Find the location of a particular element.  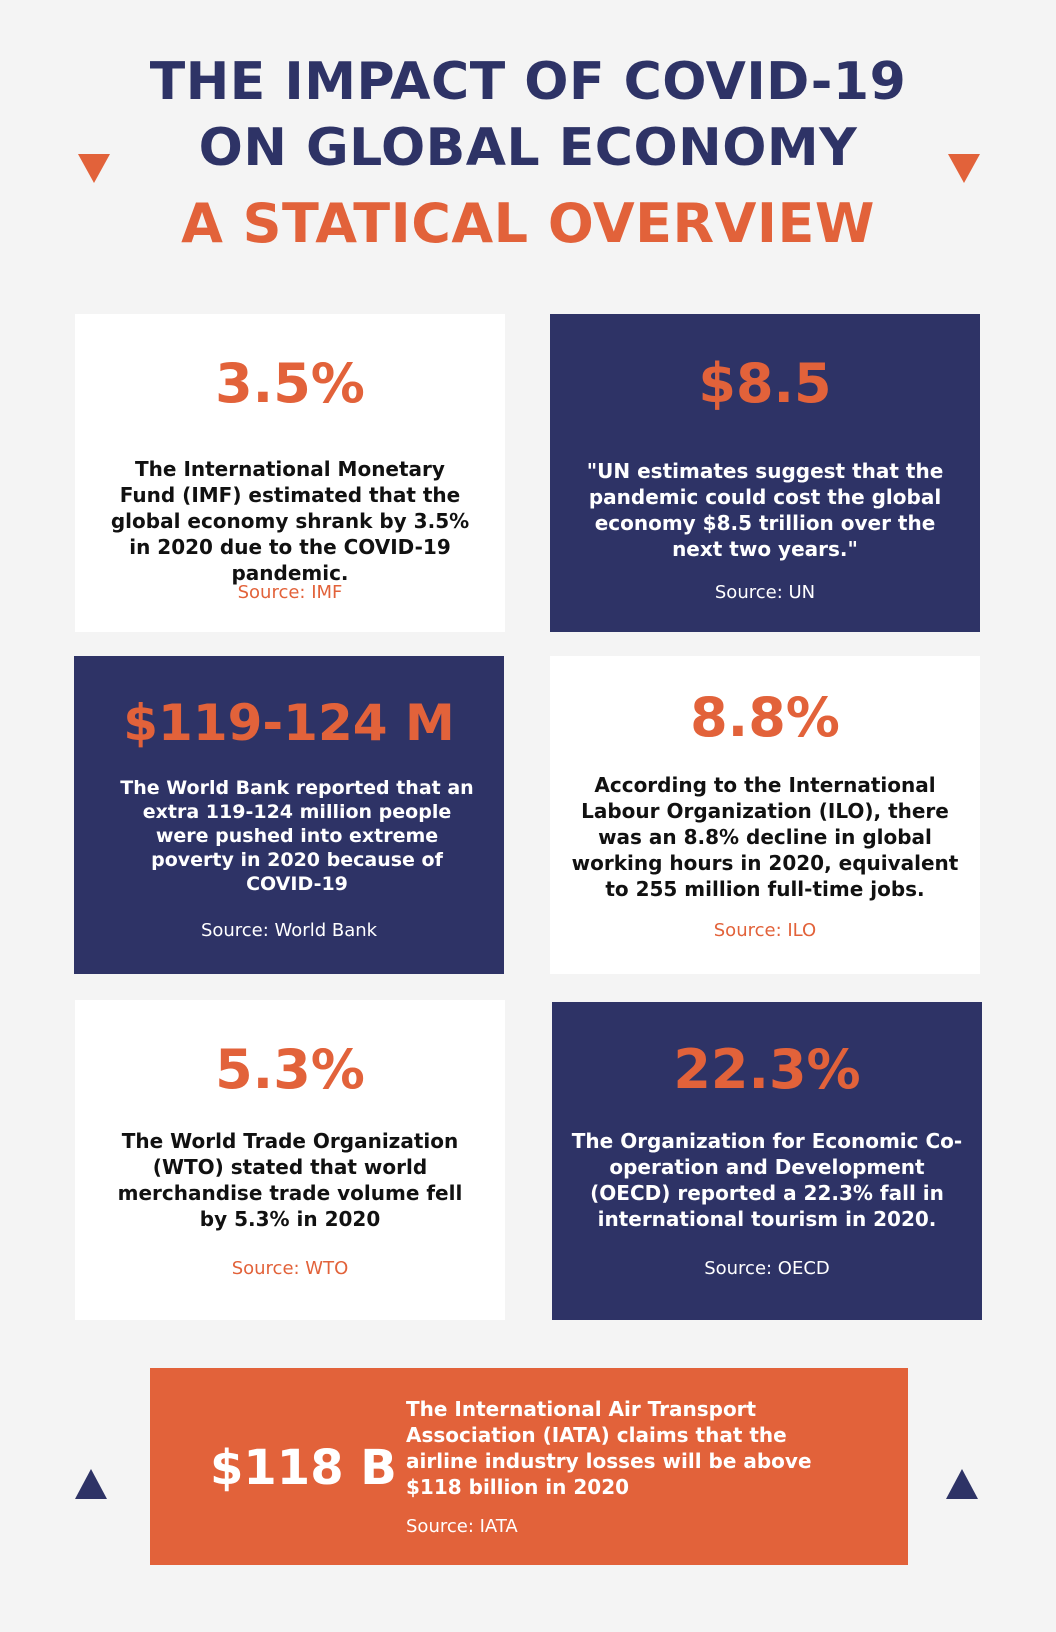

stat-source: Source: ILO is located at coordinates (765, 930).